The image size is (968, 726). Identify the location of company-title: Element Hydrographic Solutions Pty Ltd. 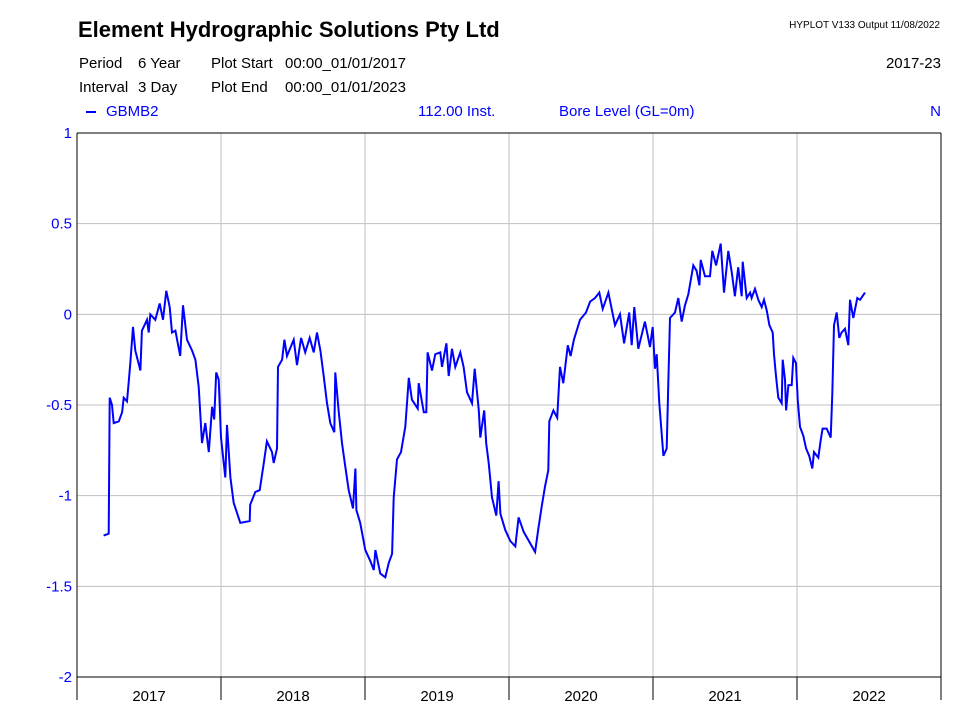
(289, 29).